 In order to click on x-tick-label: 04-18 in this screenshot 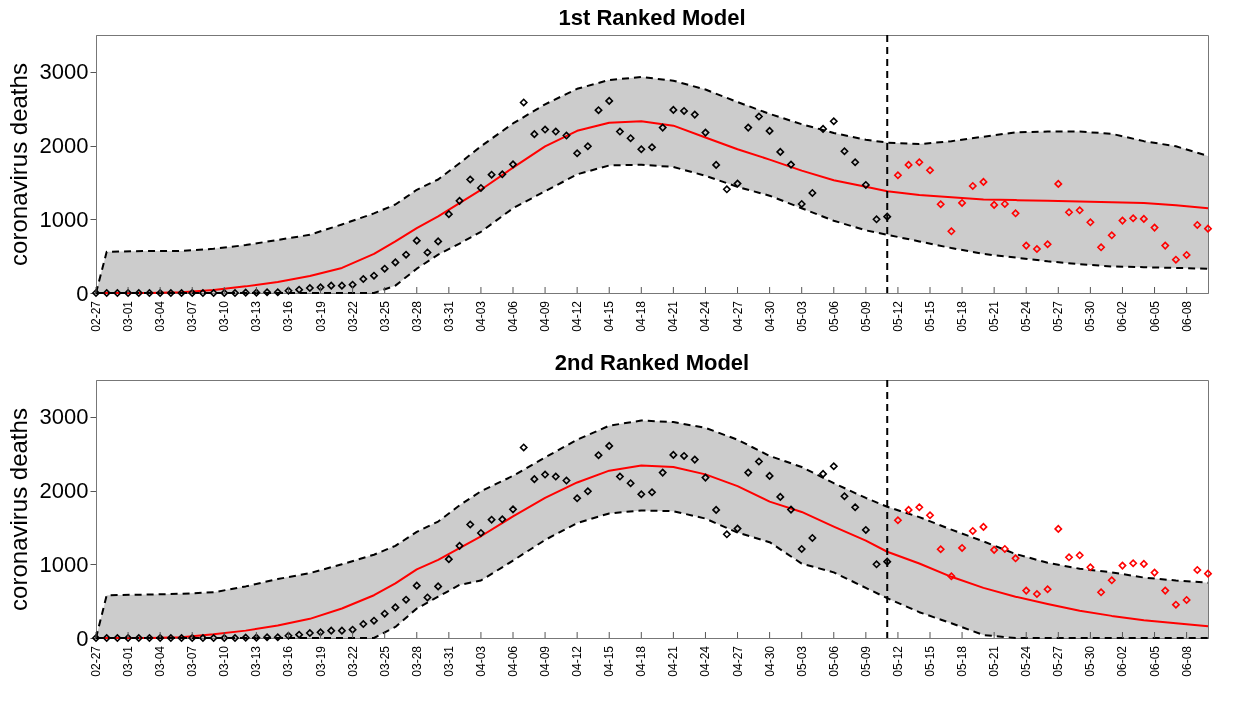, I will do `click(641, 661)`.